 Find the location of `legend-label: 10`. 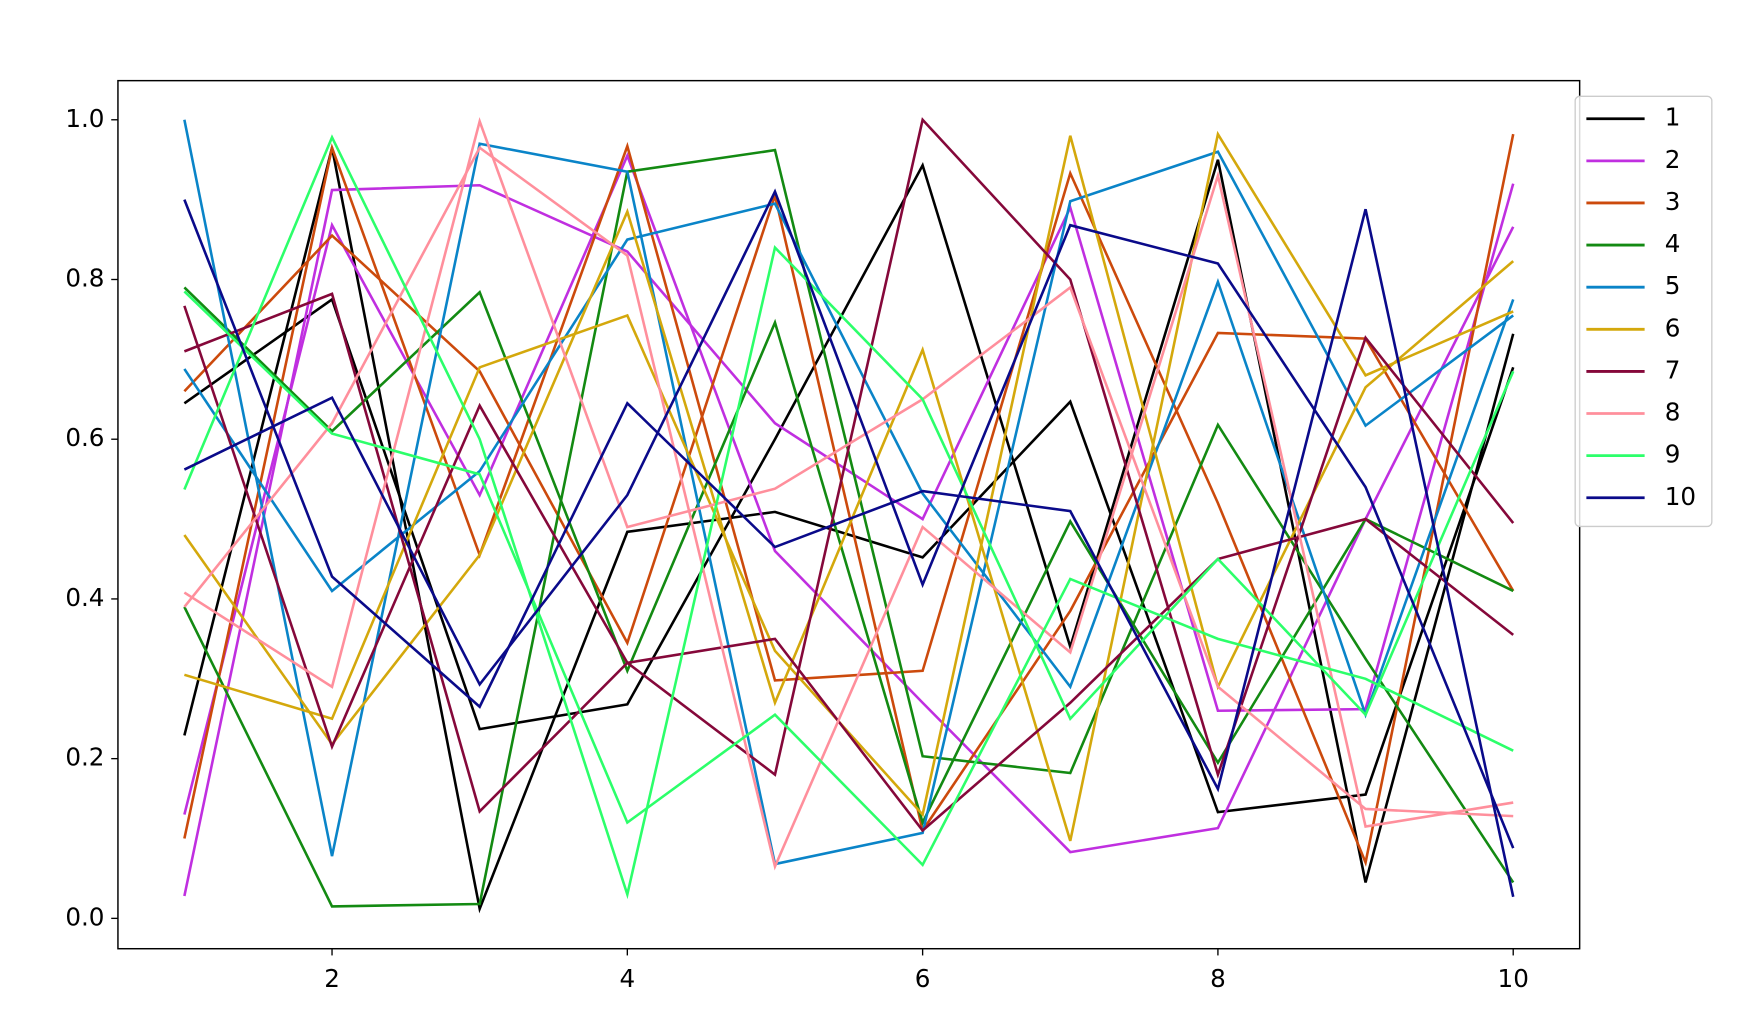

legend-label: 10 is located at coordinates (1680, 496).